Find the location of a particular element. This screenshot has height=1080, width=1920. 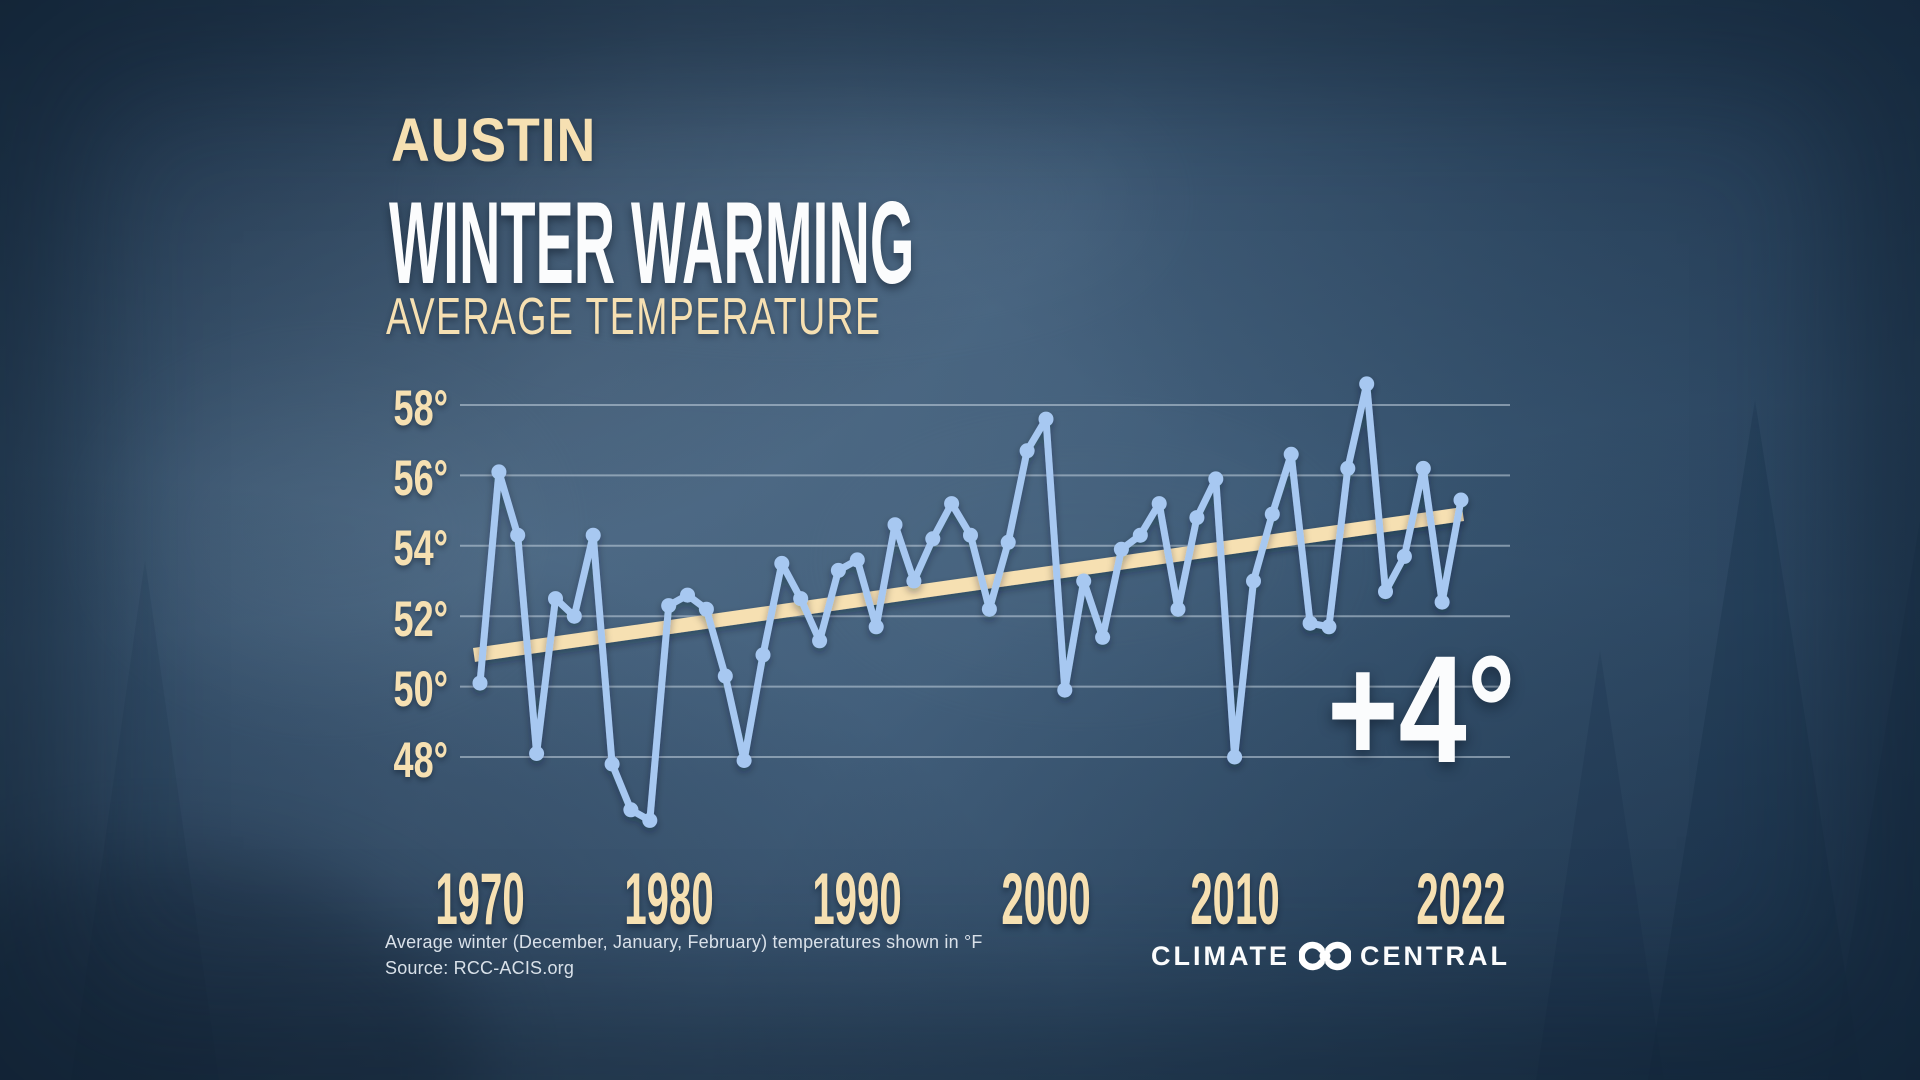

climate-central-logo: CLIMATE CENTRAL is located at coordinates (1330, 956).